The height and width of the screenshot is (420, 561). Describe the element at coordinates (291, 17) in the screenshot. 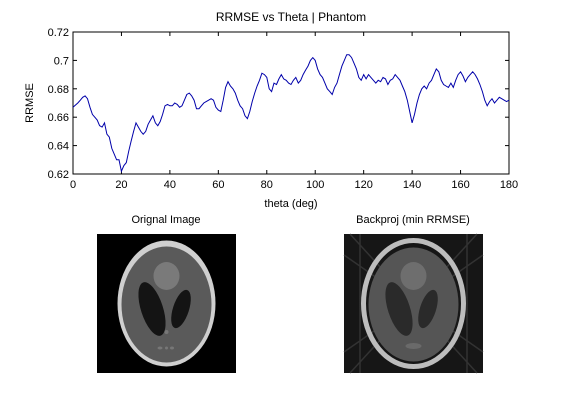

I see `chart-title: RRMSE vs Theta | Phantom` at that location.